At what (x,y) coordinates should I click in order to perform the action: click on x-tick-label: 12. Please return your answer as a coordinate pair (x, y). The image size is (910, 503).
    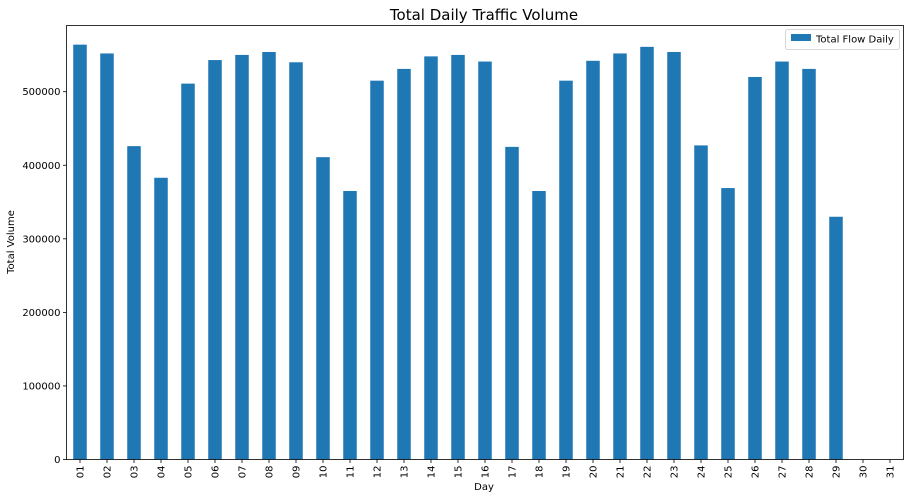
    Looking at the image, I should click on (378, 472).